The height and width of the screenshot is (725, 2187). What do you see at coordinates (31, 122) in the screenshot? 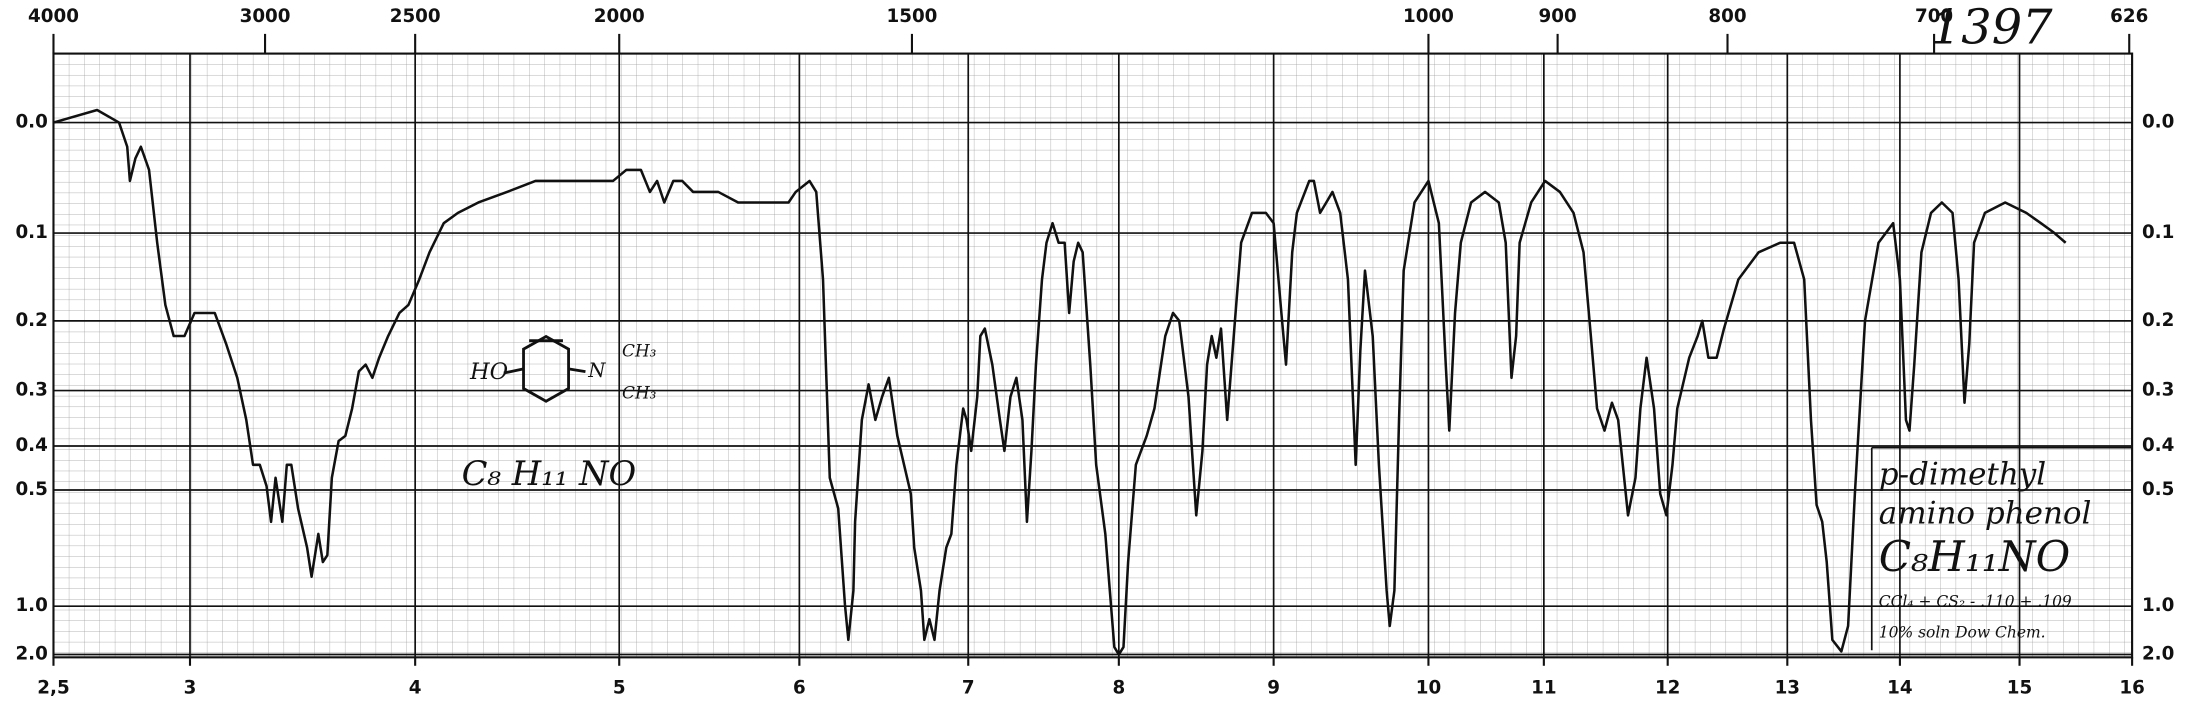
I see `y-tick-label: 0.0` at bounding box center [31, 122].